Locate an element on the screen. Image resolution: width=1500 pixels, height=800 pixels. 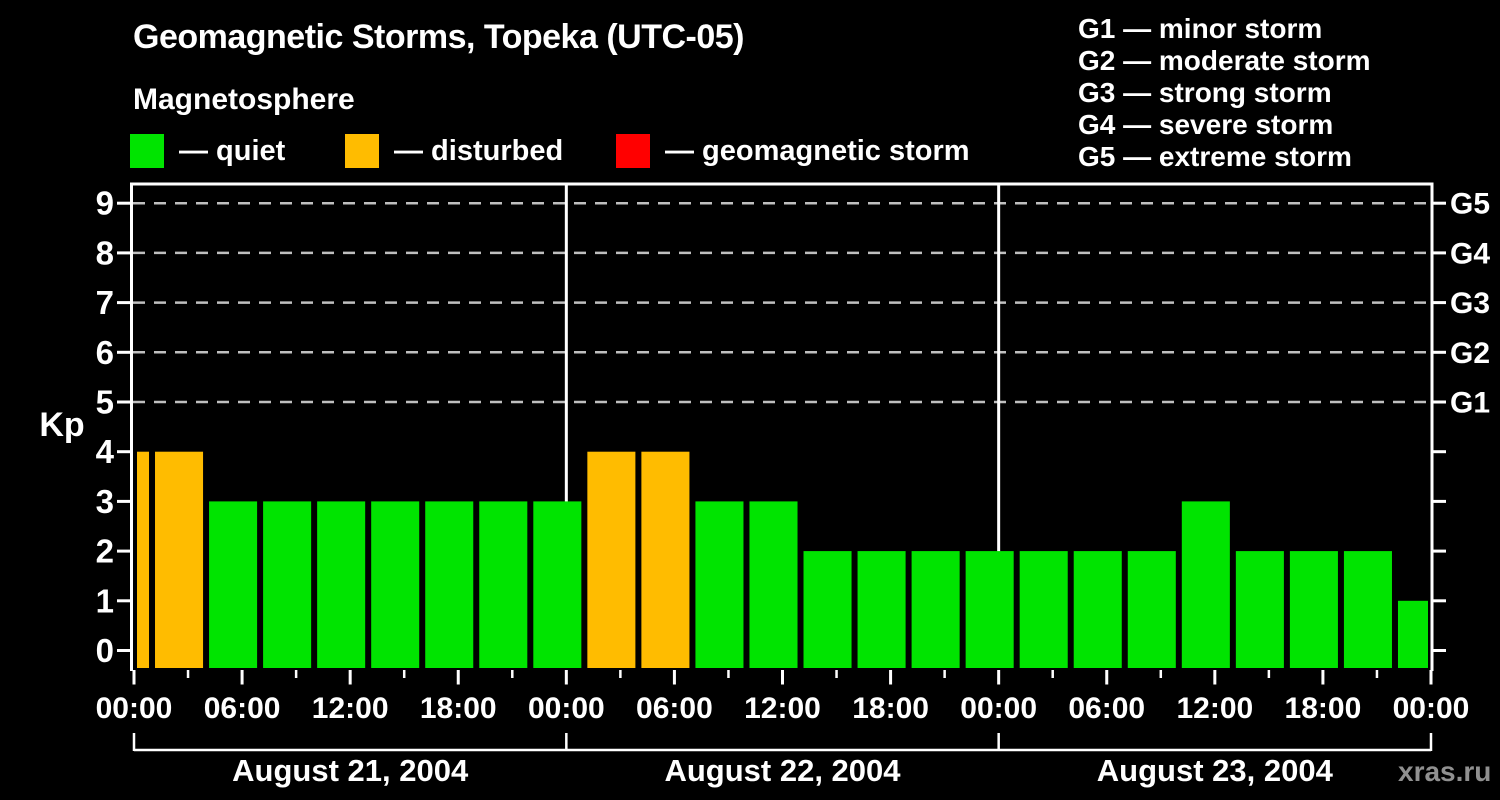
page-title: Geomagnetic Storms, Topeka (UTC-05) is located at coordinates (439, 37).